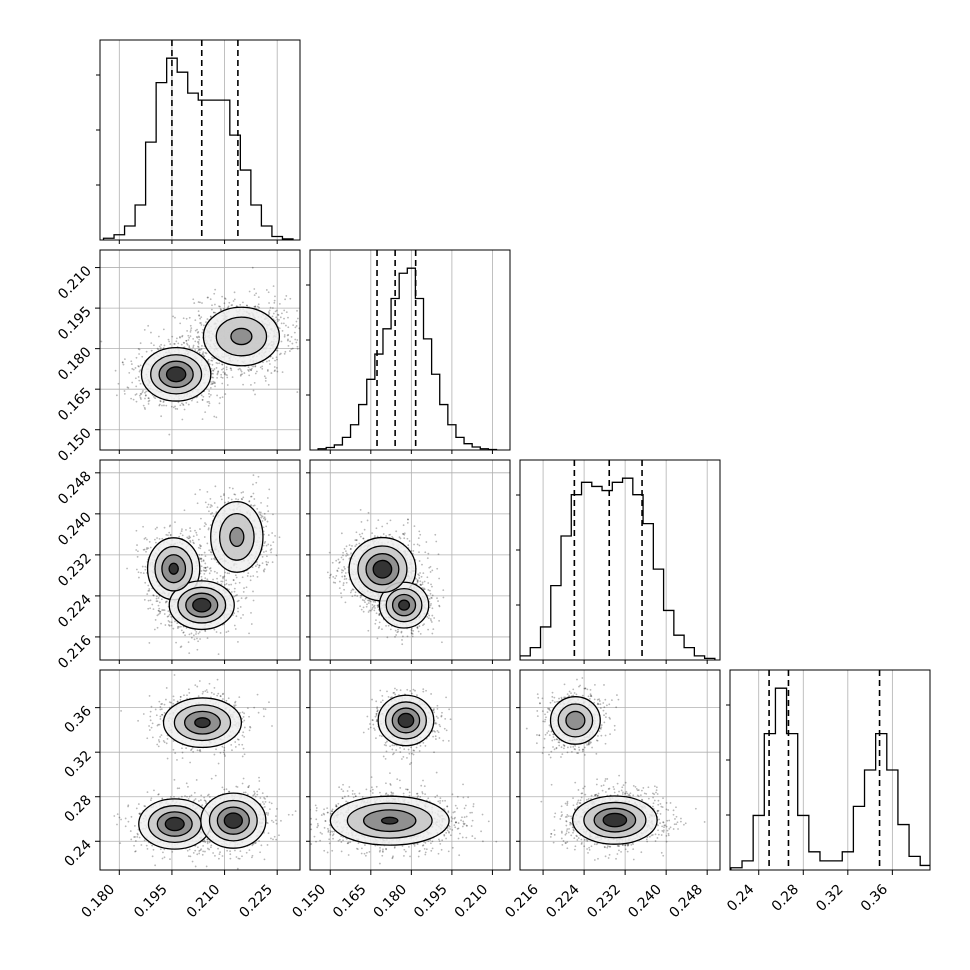  I want to click on contour-level, so click(202, 605).